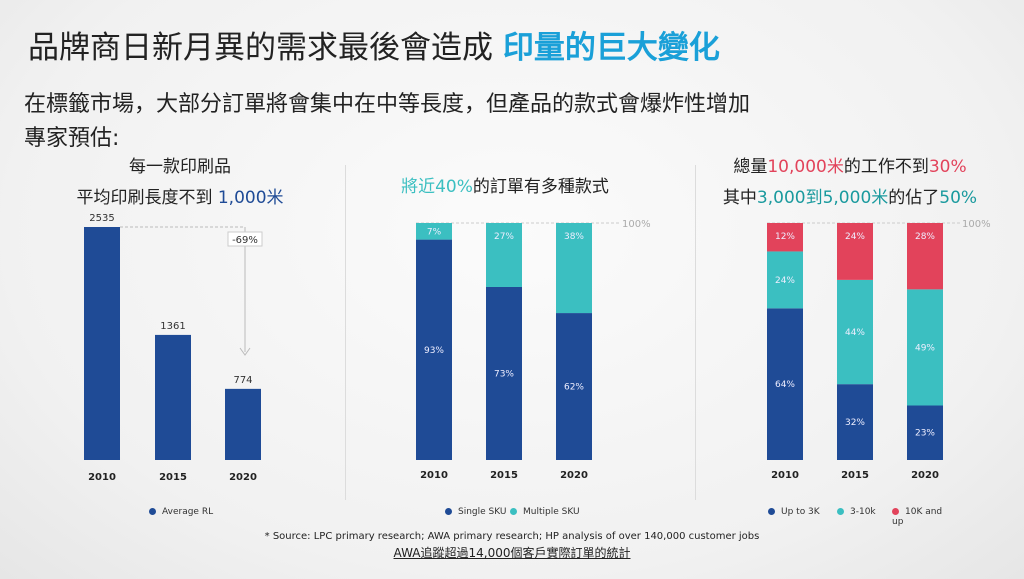  What do you see at coordinates (101, 218) in the screenshot?
I see `value-label: 2535` at bounding box center [101, 218].